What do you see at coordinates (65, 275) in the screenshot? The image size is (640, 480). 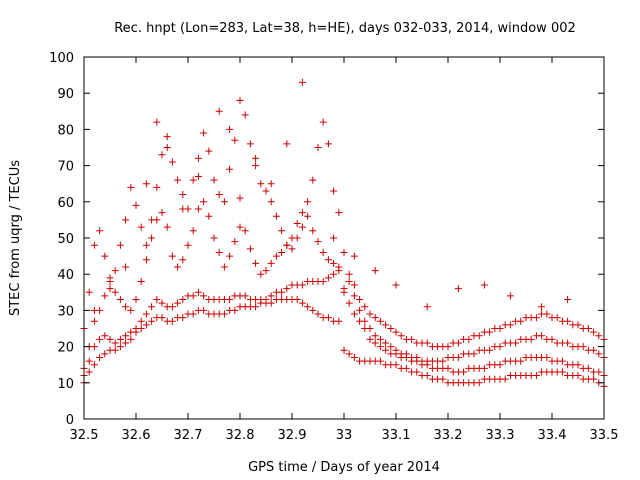 I see `y-tick-label: 40` at bounding box center [65, 275].